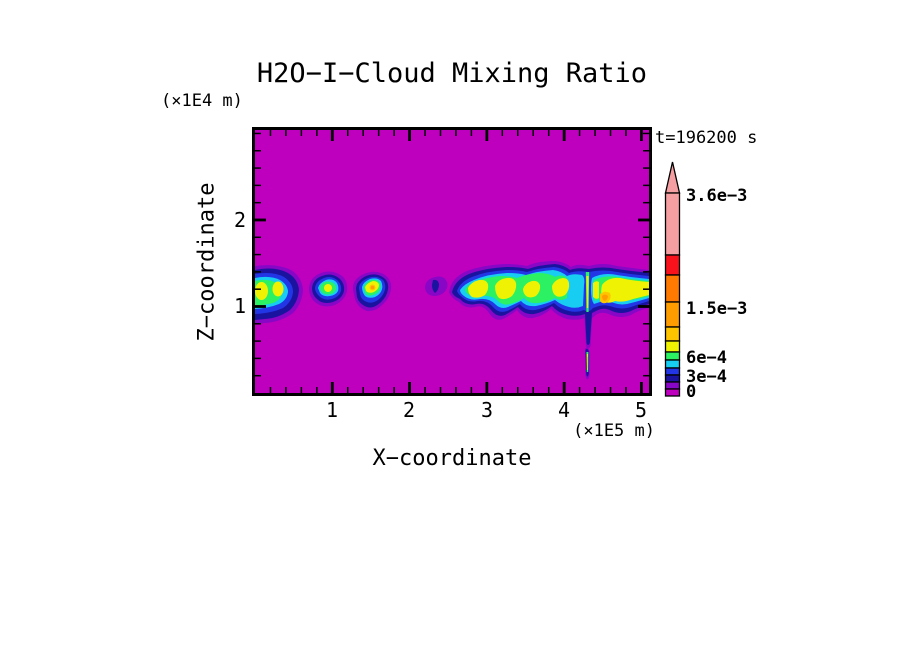 This screenshot has height=654, width=904. I want to click on time-label: t=196200 s, so click(706, 138).